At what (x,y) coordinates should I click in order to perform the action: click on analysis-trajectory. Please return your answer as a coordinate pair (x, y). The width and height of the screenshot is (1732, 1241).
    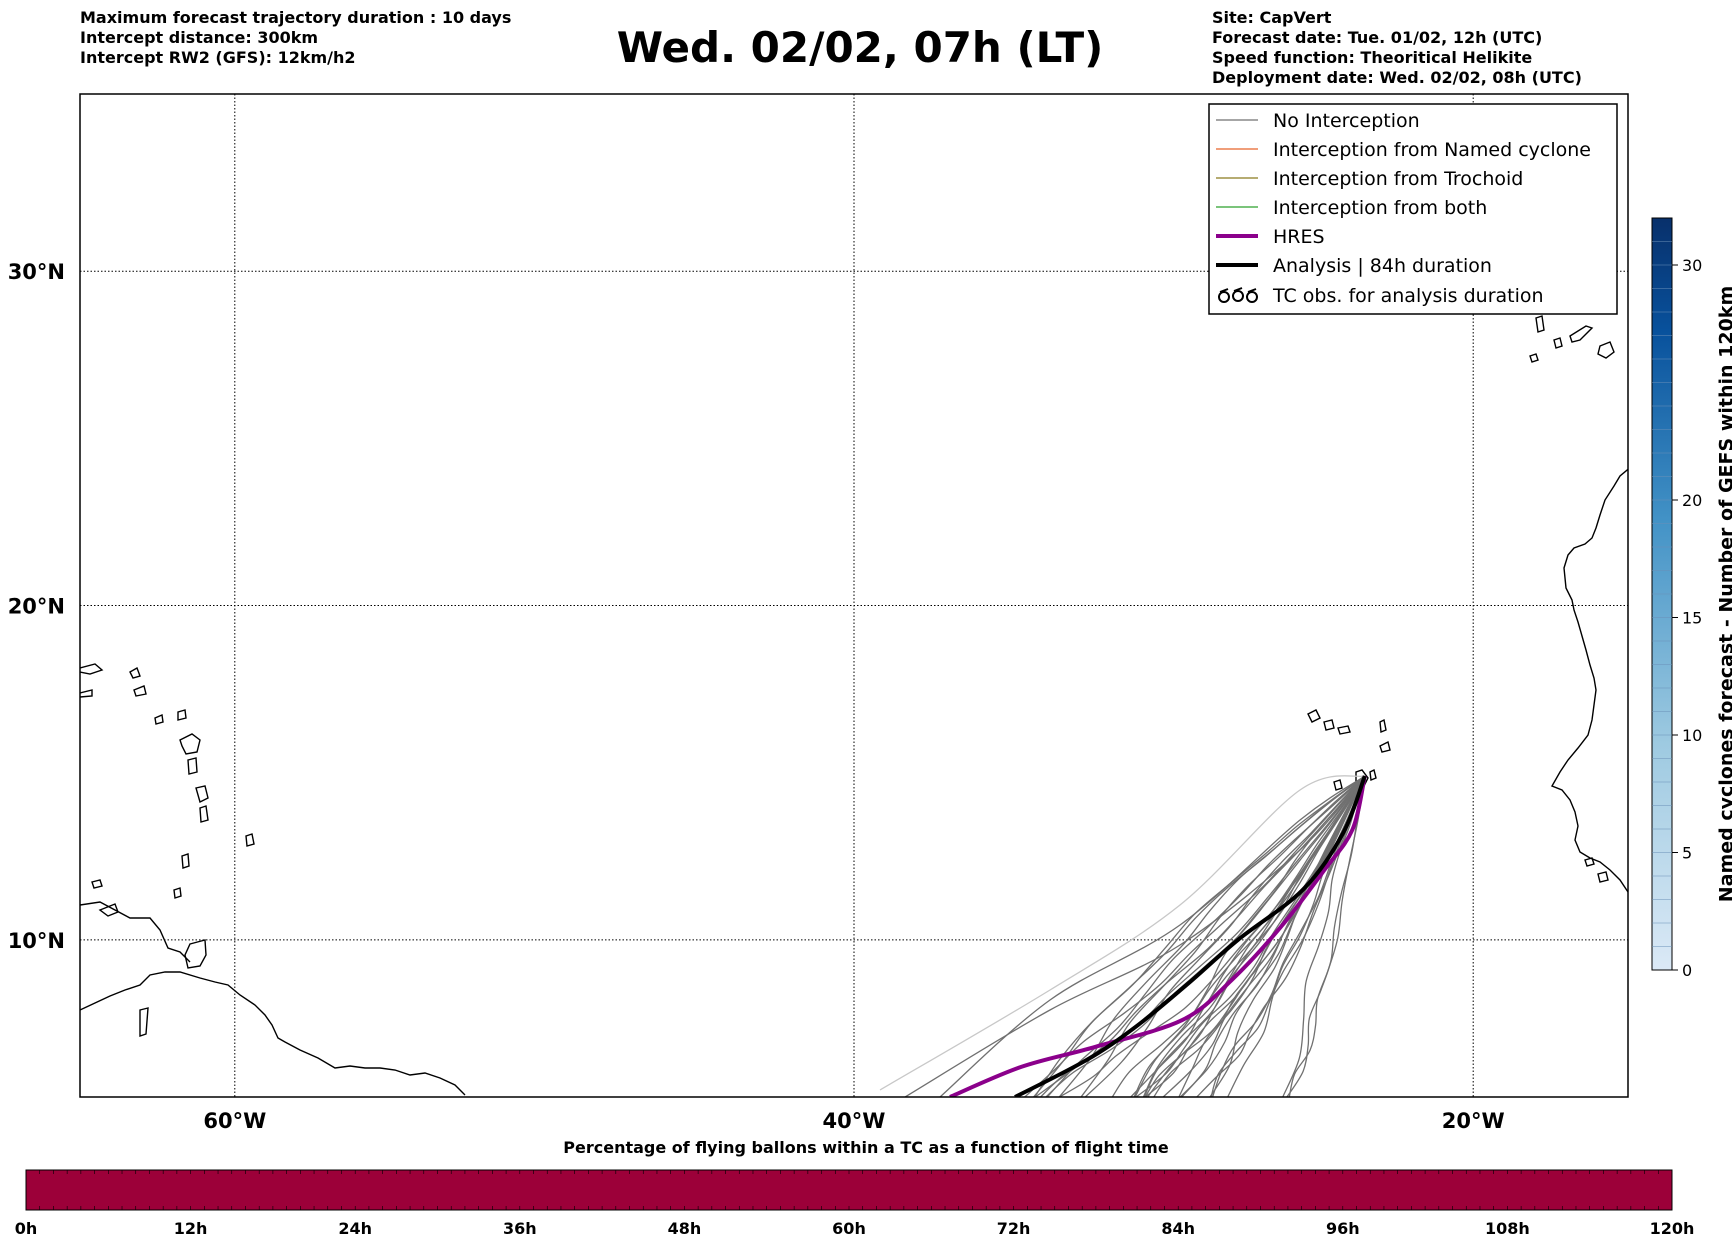
    Looking at the image, I should click on (1190, 936).